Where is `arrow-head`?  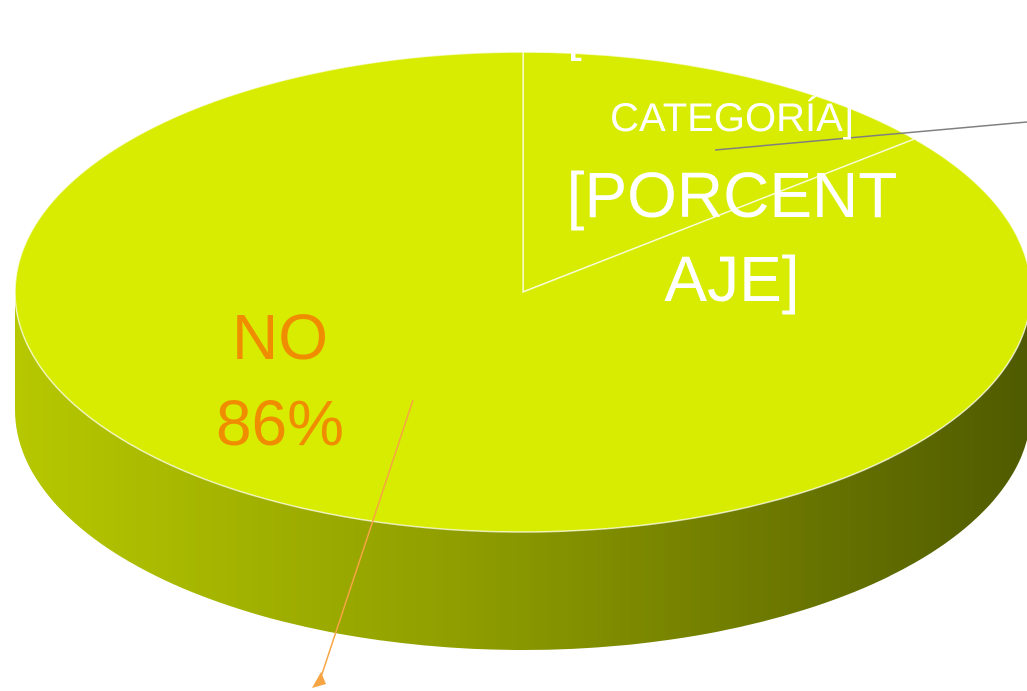
arrow-head is located at coordinates (319, 680).